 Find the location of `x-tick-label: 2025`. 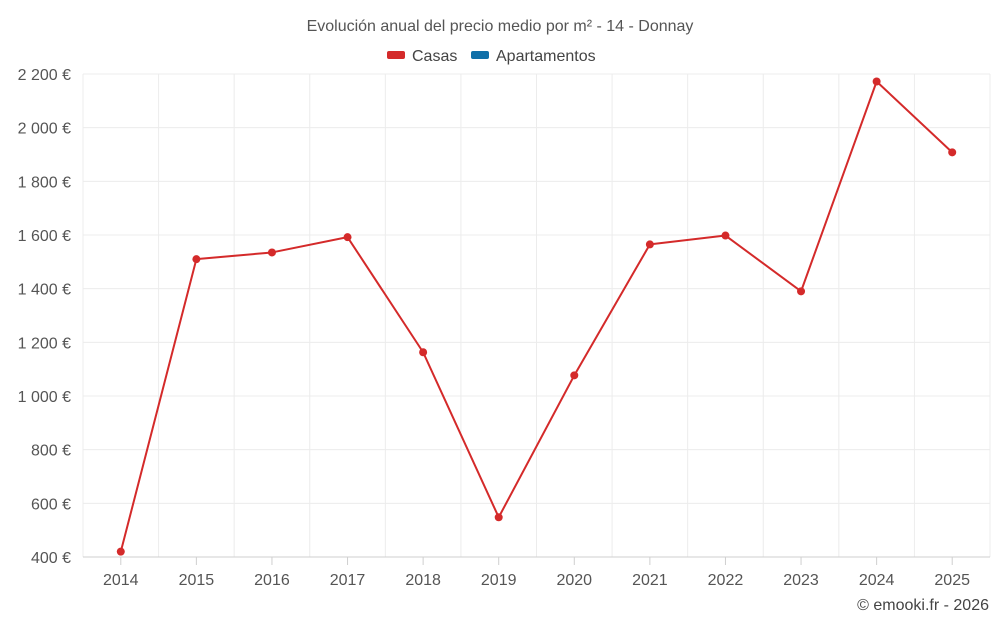

x-tick-label: 2025 is located at coordinates (952, 580).